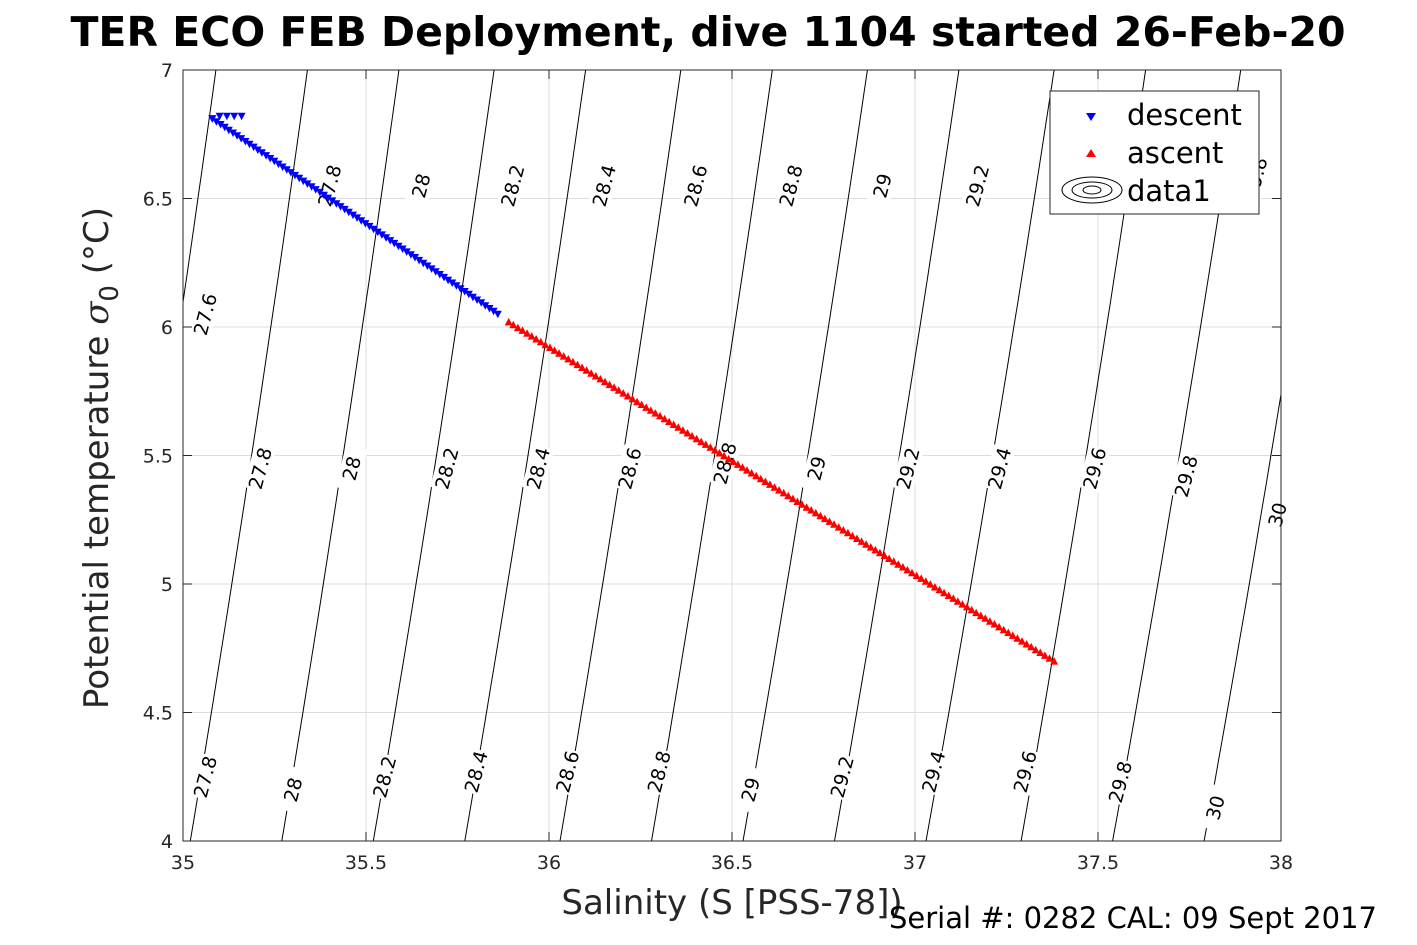 The width and height of the screenshot is (1417, 945). I want to click on y-tick-label: 4, so click(167, 842).